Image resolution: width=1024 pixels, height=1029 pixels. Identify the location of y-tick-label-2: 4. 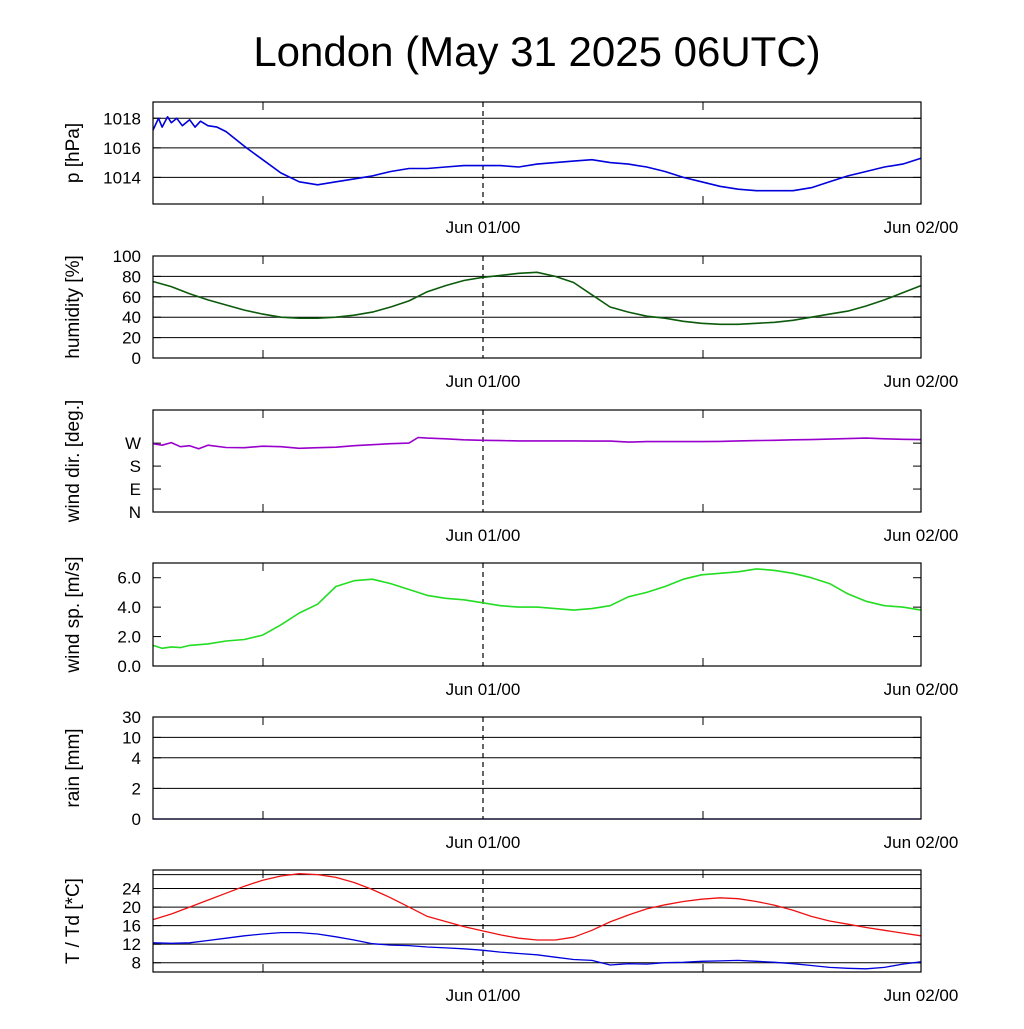
(136, 758).